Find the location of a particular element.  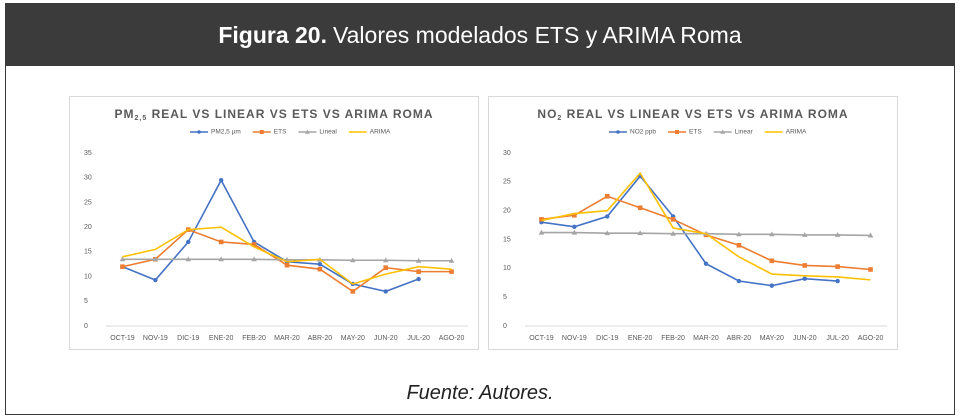

x-tick-label: JUL-20 is located at coordinates (418, 338).